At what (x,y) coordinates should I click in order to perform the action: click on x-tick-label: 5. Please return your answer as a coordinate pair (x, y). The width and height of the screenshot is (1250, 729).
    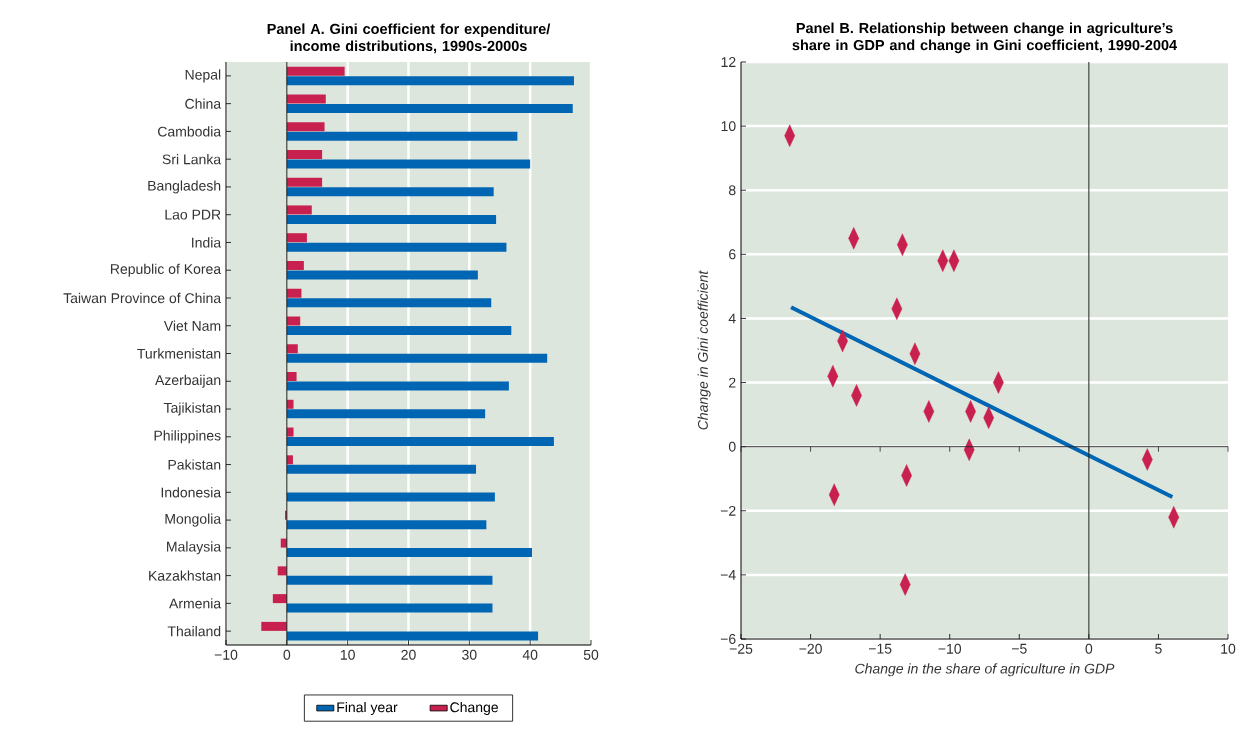
    Looking at the image, I should click on (1158, 648).